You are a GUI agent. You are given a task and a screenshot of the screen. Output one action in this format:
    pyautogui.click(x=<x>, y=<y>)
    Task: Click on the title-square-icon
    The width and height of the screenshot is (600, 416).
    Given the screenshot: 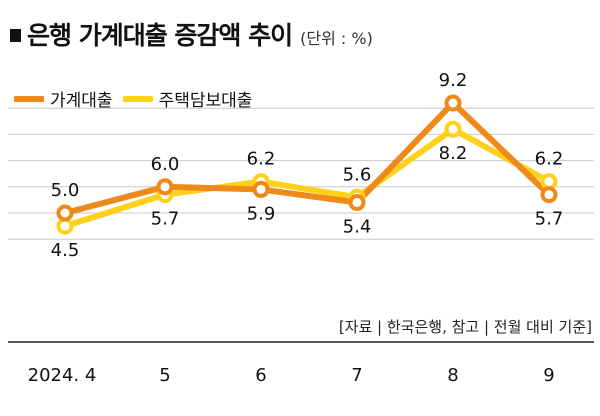 What is the action you would take?
    pyautogui.click(x=15, y=35)
    